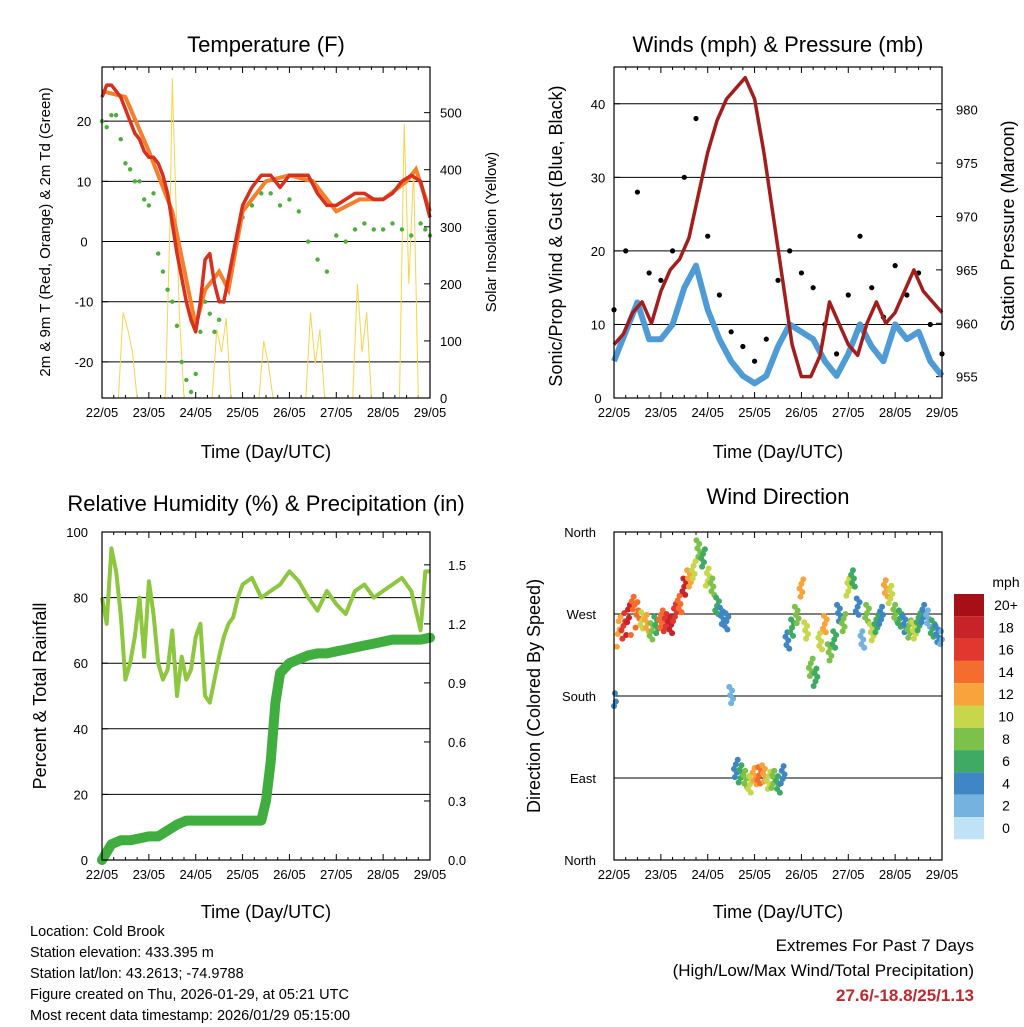 This screenshot has height=1027, width=1024. I want to click on wind-direction-xtick-label: 29/05, so click(942, 874).